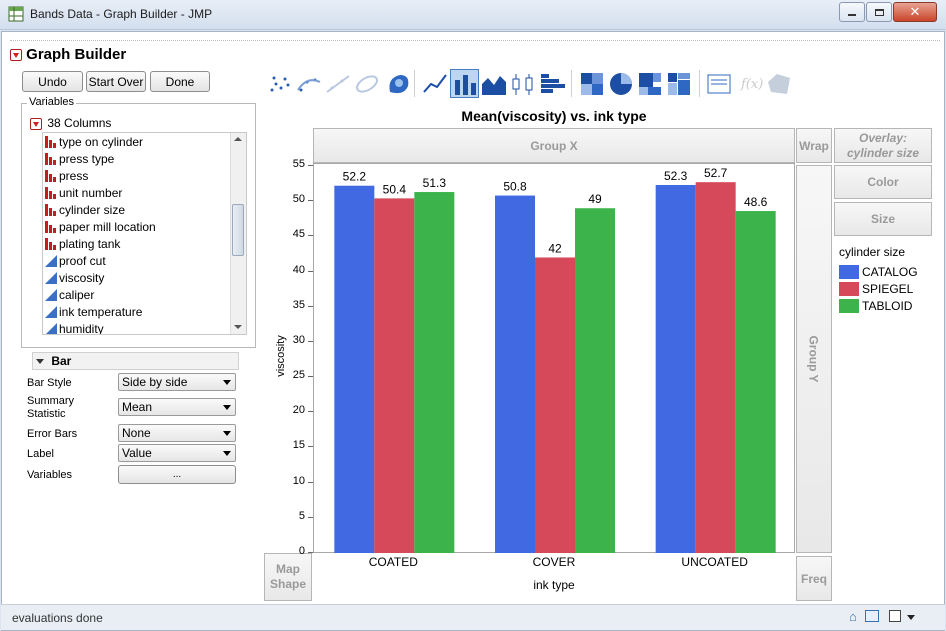 The width and height of the screenshot is (946, 631). Describe the element at coordinates (852, 12) in the screenshot. I see `minimize-button` at that location.